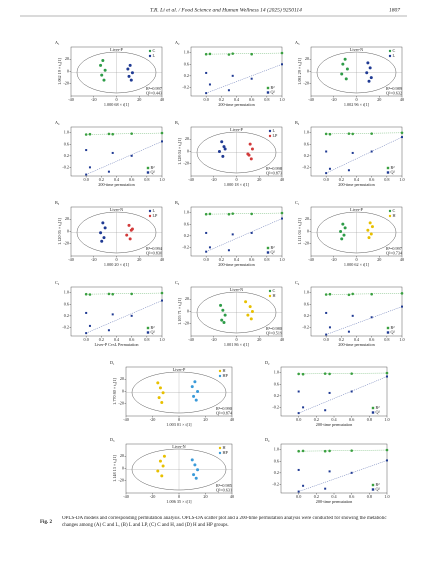  Describe the element at coordinates (124, 317) in the screenshot. I see `trend-line` at that location.